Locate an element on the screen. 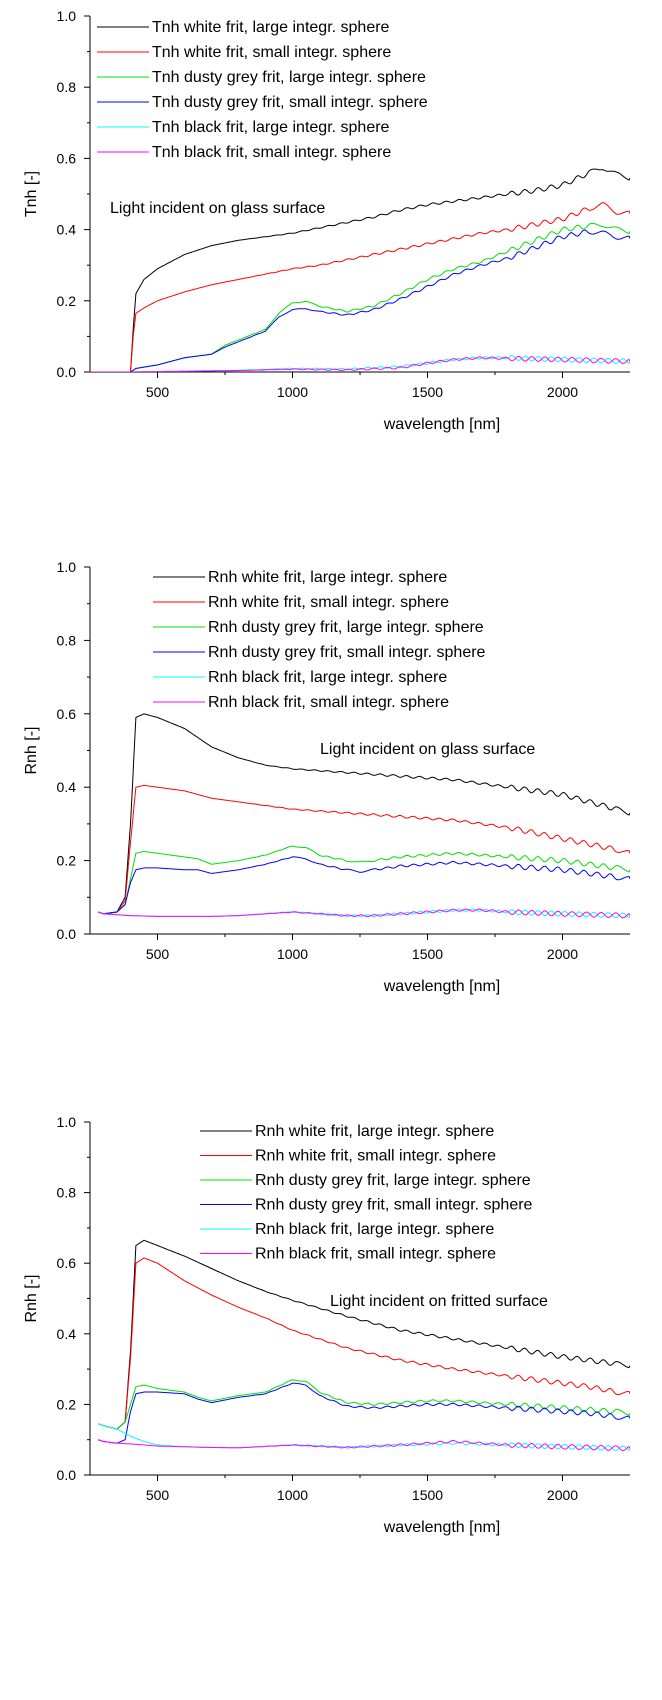 The width and height of the screenshot is (662, 1700). legend-label-2: Tnh white frit, small integr. sphere is located at coordinates (271, 52).